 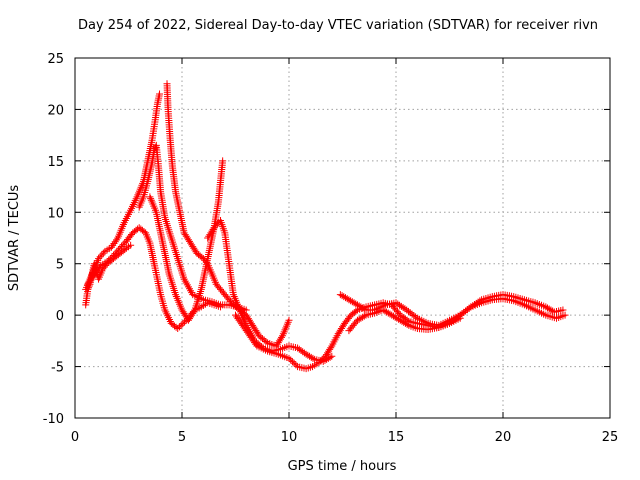 I want to click on y-tick-label: -10, so click(x=53, y=419).